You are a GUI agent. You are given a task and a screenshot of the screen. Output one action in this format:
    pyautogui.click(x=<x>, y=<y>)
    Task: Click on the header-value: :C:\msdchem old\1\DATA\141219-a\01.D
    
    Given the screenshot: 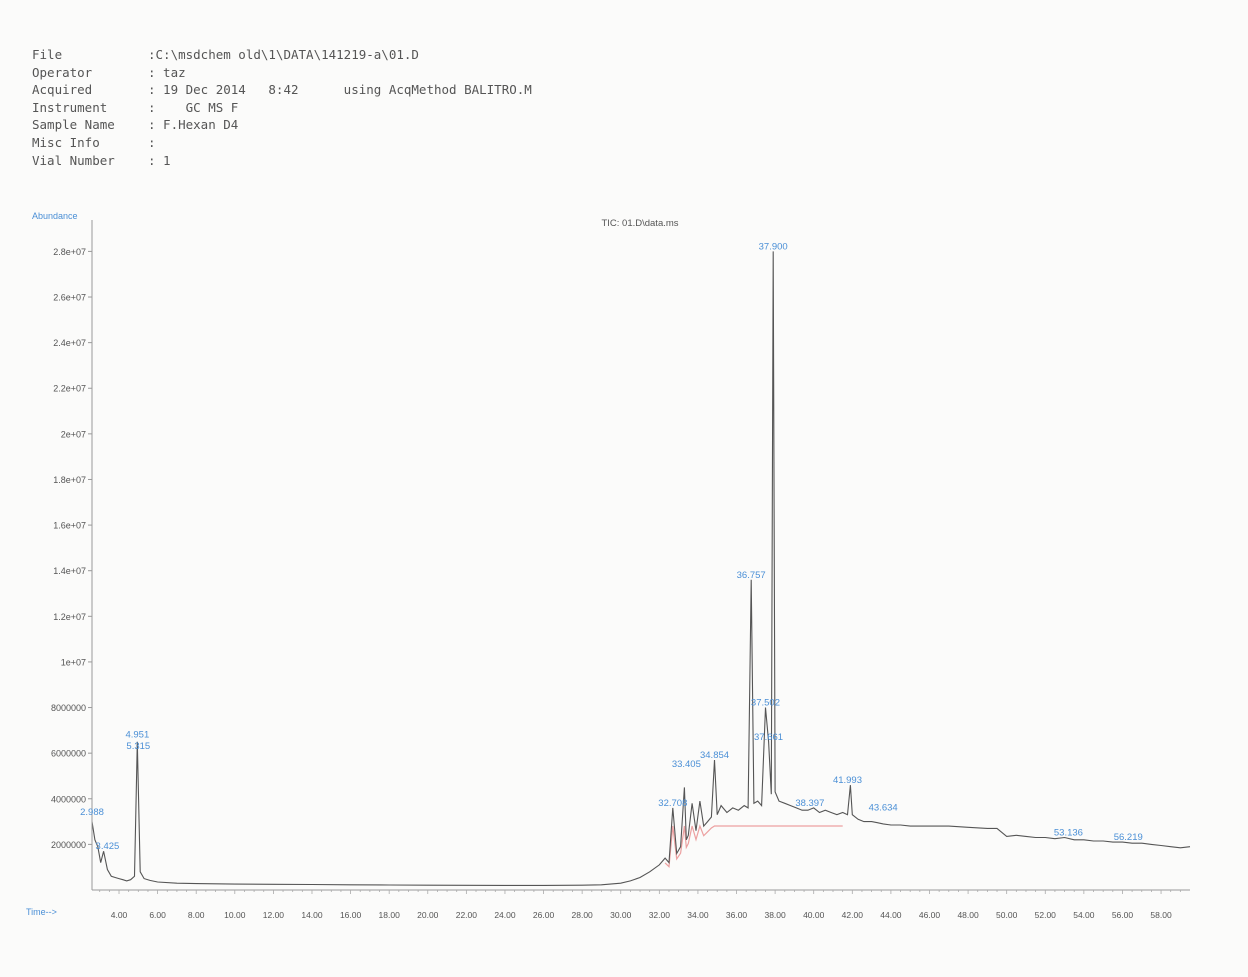 What is the action you would take?
    pyautogui.click(x=283, y=54)
    